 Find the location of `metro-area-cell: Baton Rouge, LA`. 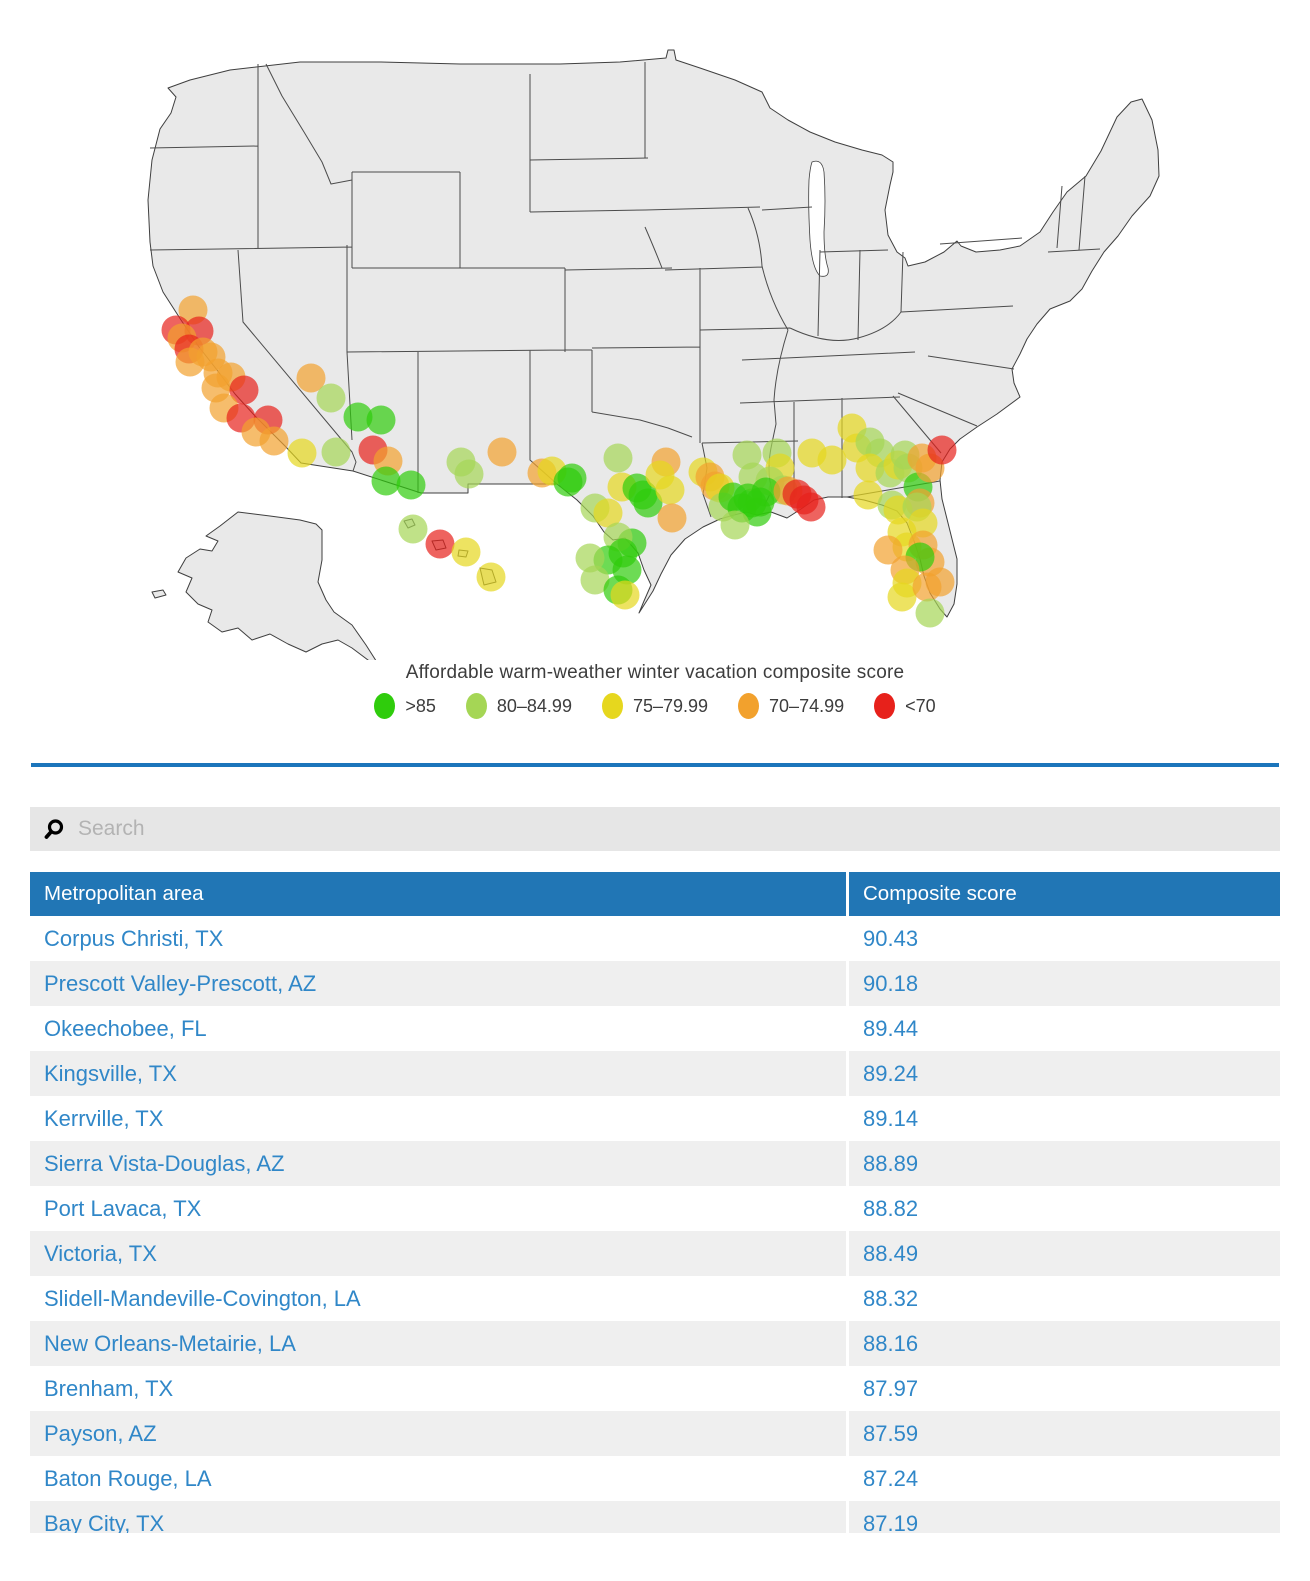

metro-area-cell: Baton Rouge, LA is located at coordinates (128, 1478).